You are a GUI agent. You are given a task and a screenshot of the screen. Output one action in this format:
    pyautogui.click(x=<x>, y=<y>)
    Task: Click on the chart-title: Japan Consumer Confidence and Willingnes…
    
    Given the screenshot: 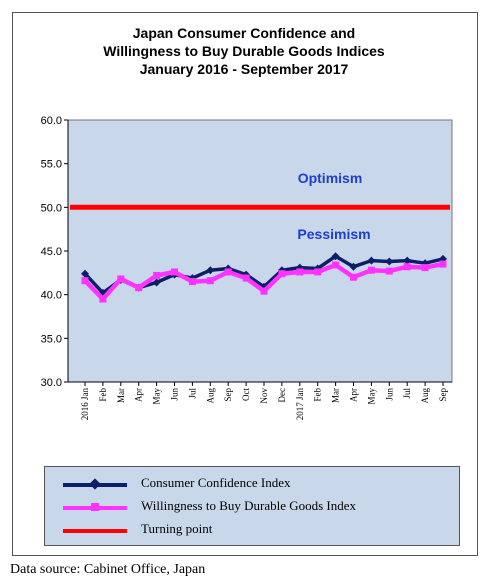 What is the action you would take?
    pyautogui.click(x=244, y=51)
    